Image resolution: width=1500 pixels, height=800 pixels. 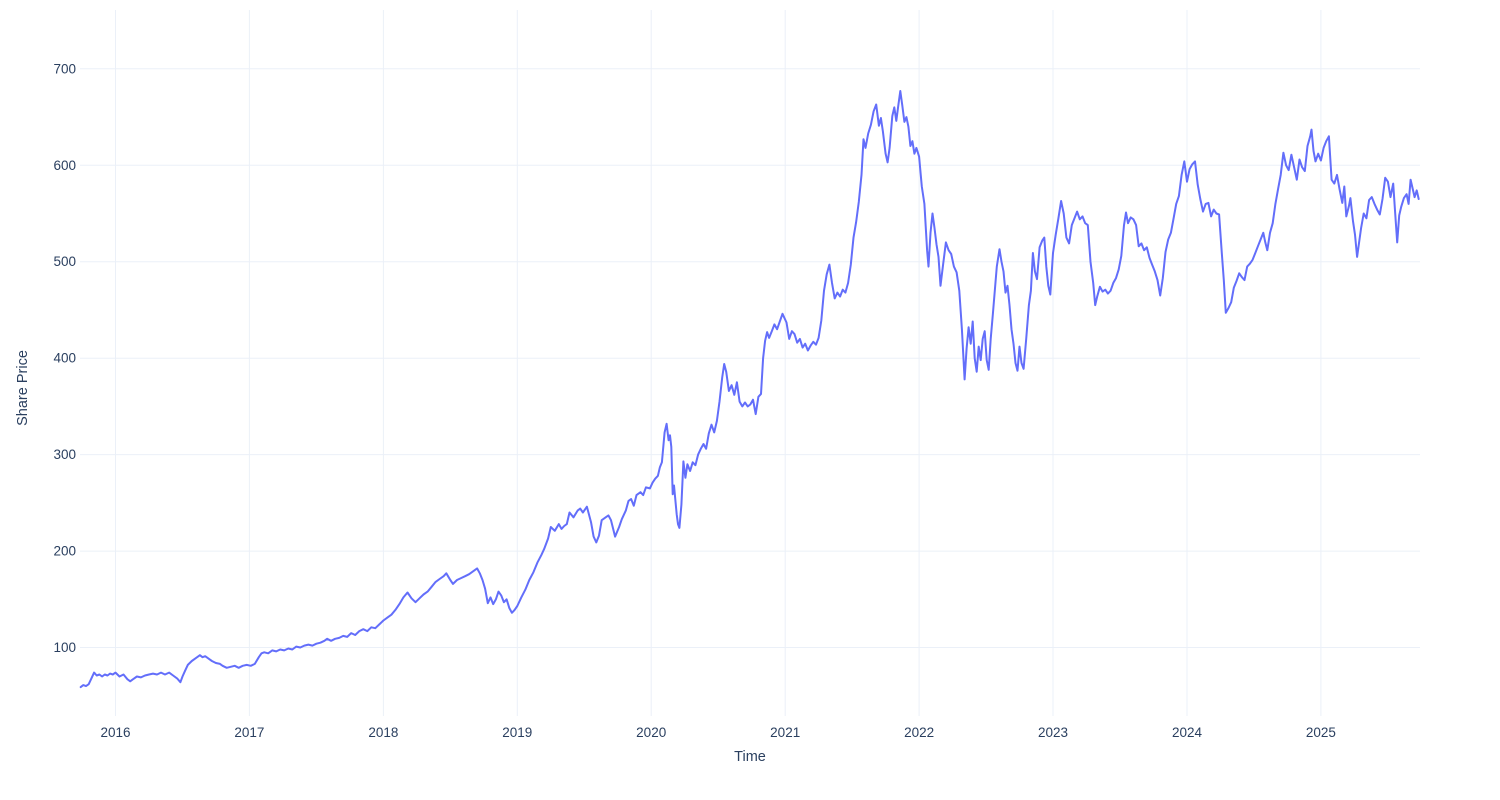 What do you see at coordinates (1321, 732) in the screenshot?
I see `x-tick-label: 2025` at bounding box center [1321, 732].